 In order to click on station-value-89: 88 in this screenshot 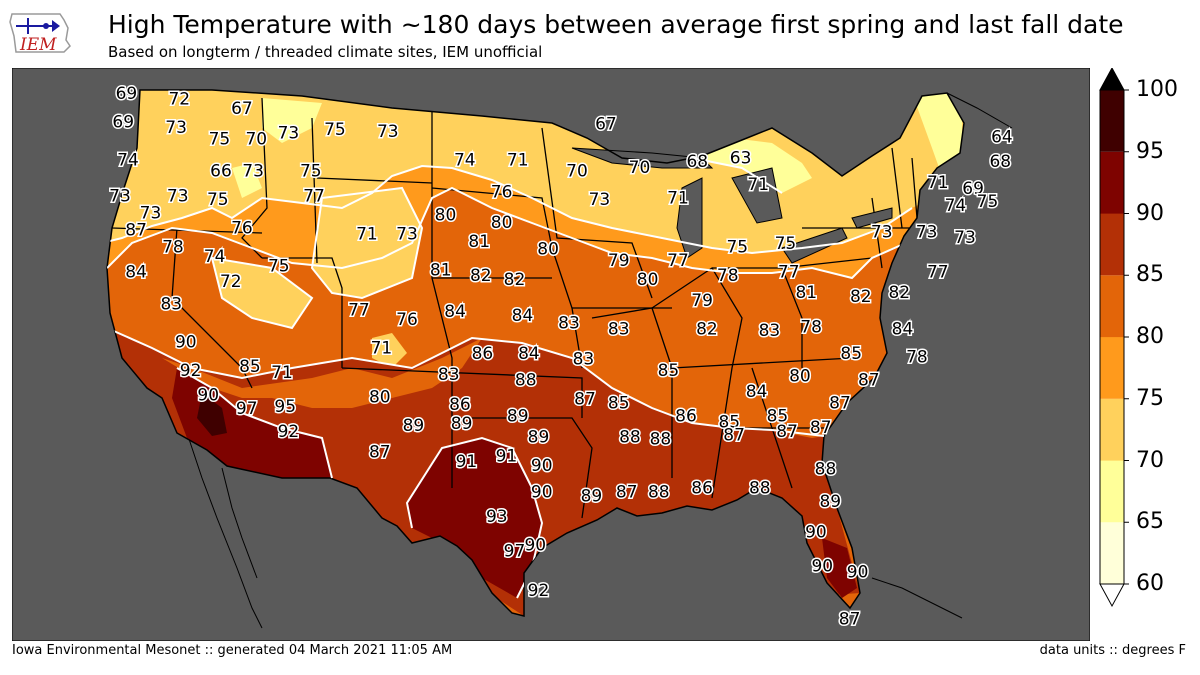, I will do `click(526, 381)`.